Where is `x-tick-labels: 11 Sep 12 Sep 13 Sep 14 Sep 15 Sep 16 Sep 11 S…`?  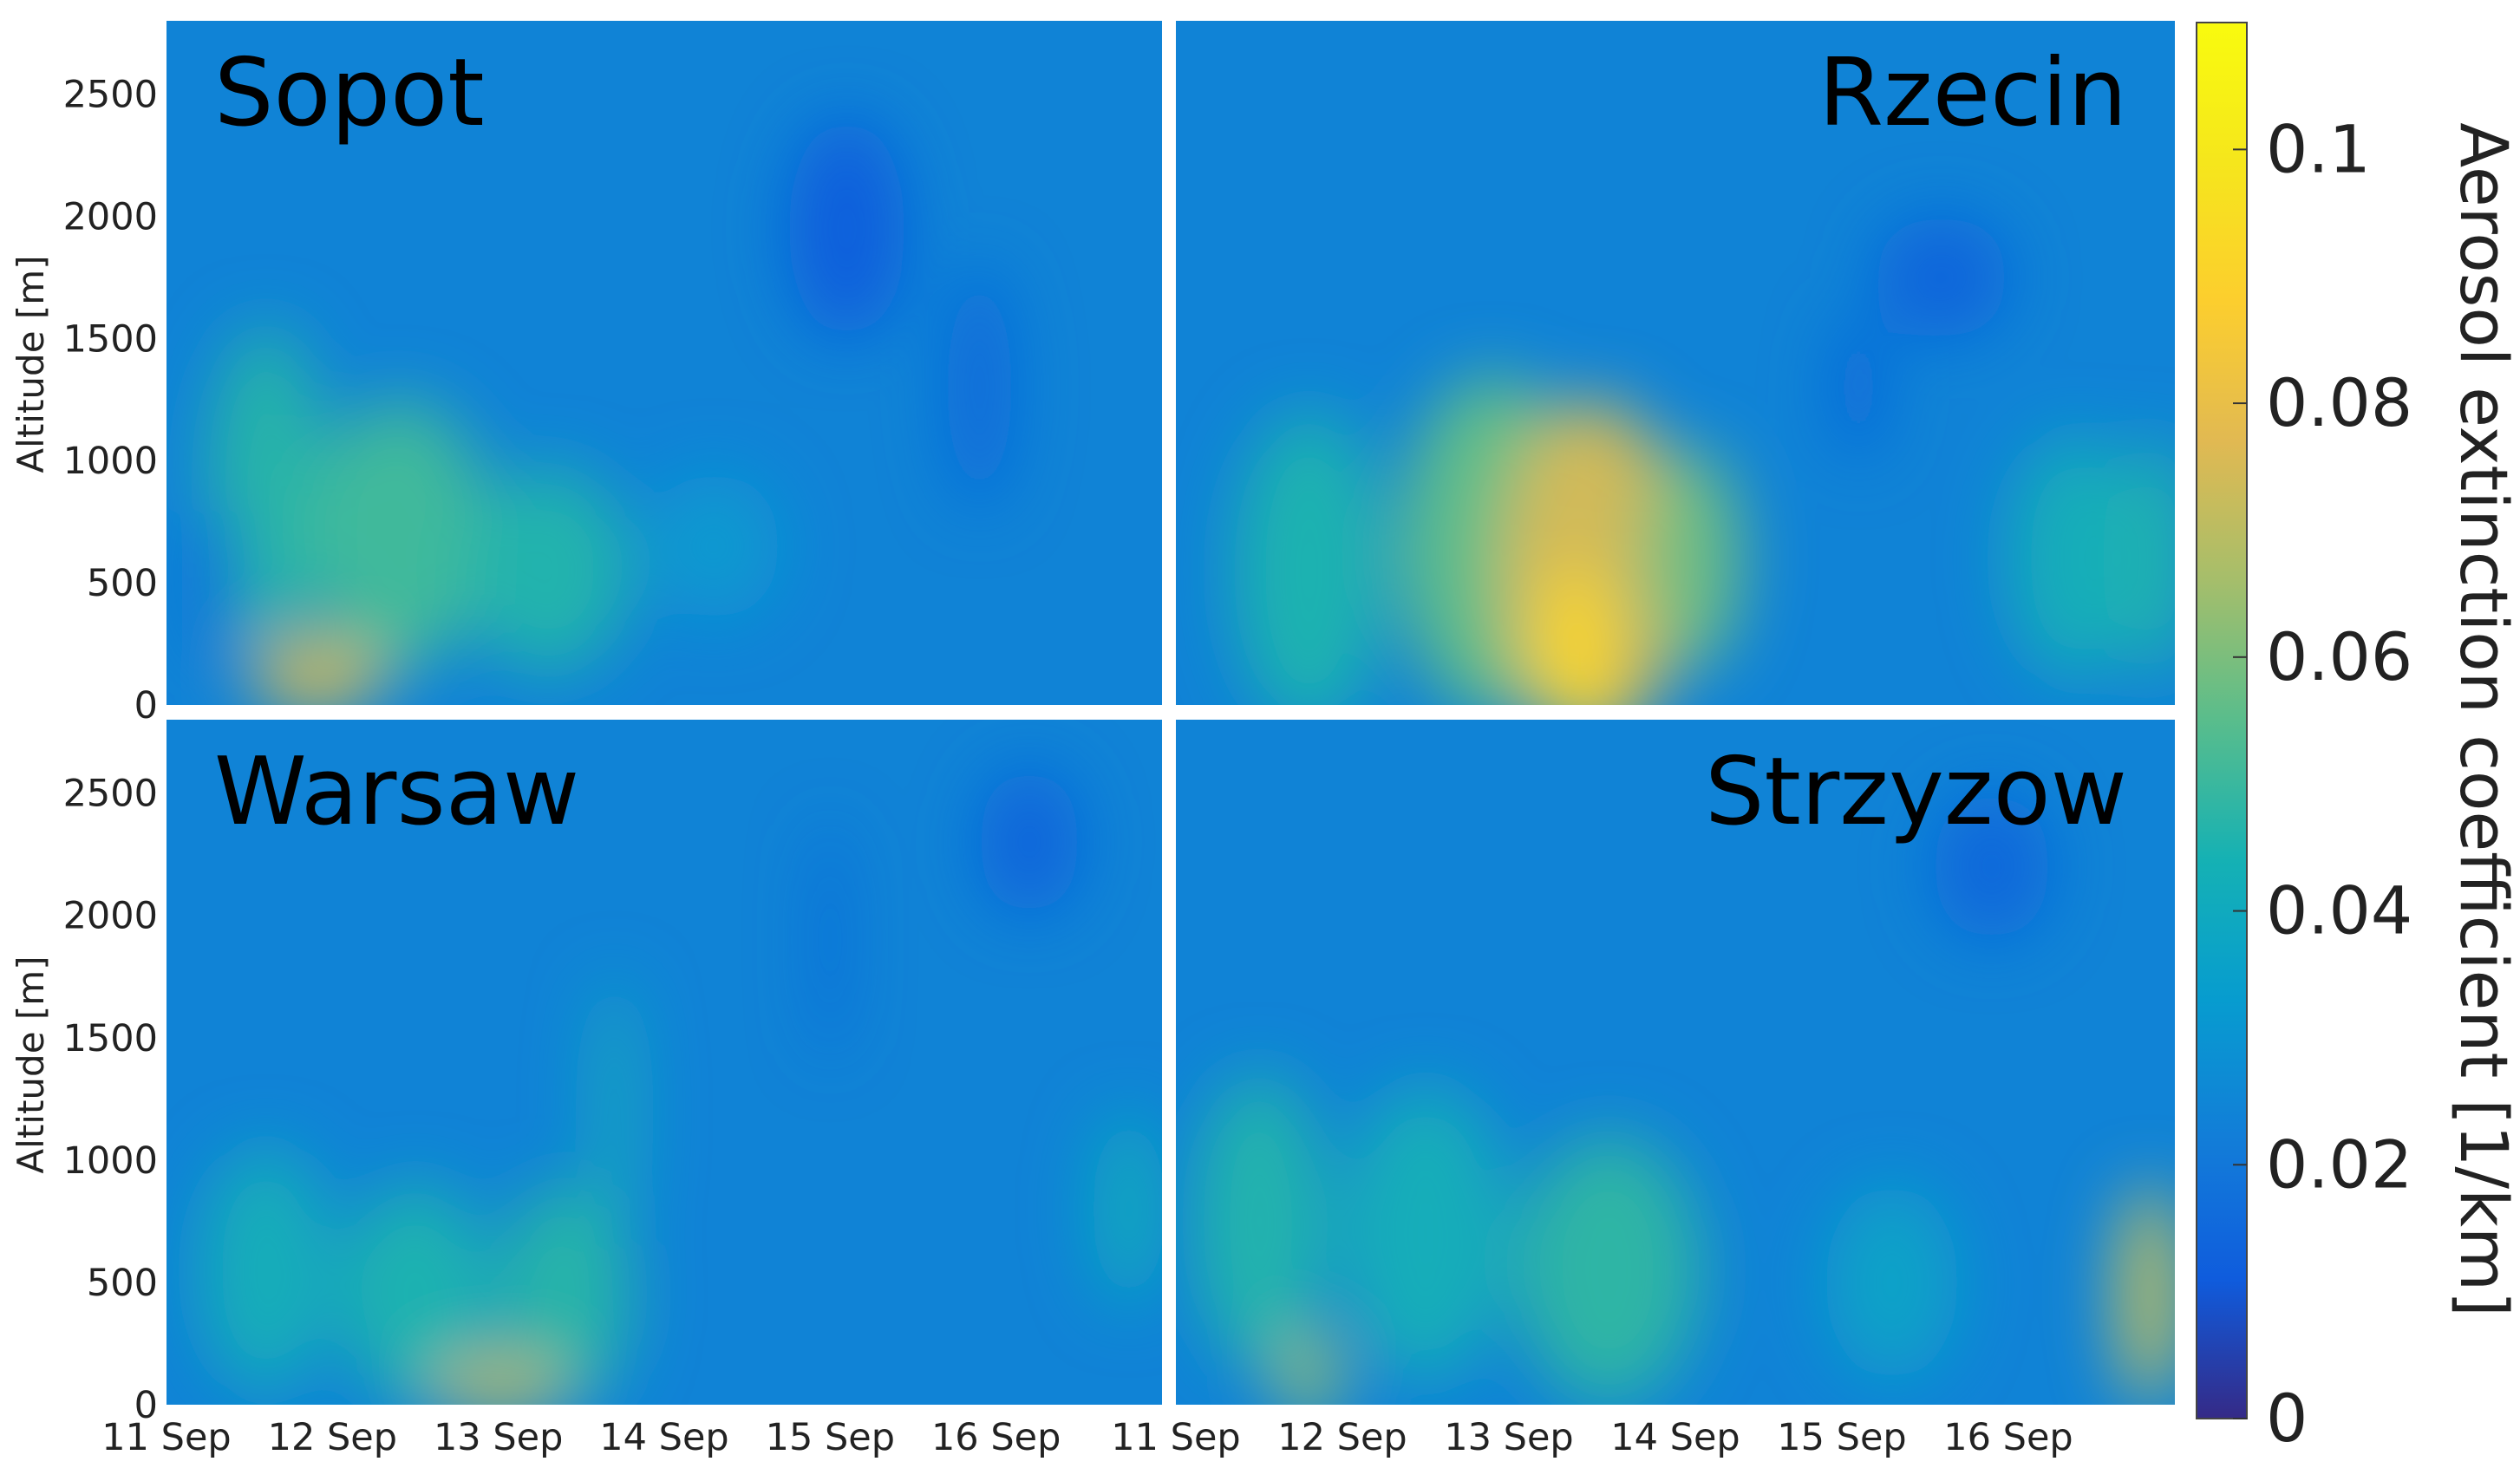
x-tick-labels: 11 Sep 12 Sep 13 Sep 14 Sep 15 Sep 16 Sep 11 S… is located at coordinates (1087, 1437).